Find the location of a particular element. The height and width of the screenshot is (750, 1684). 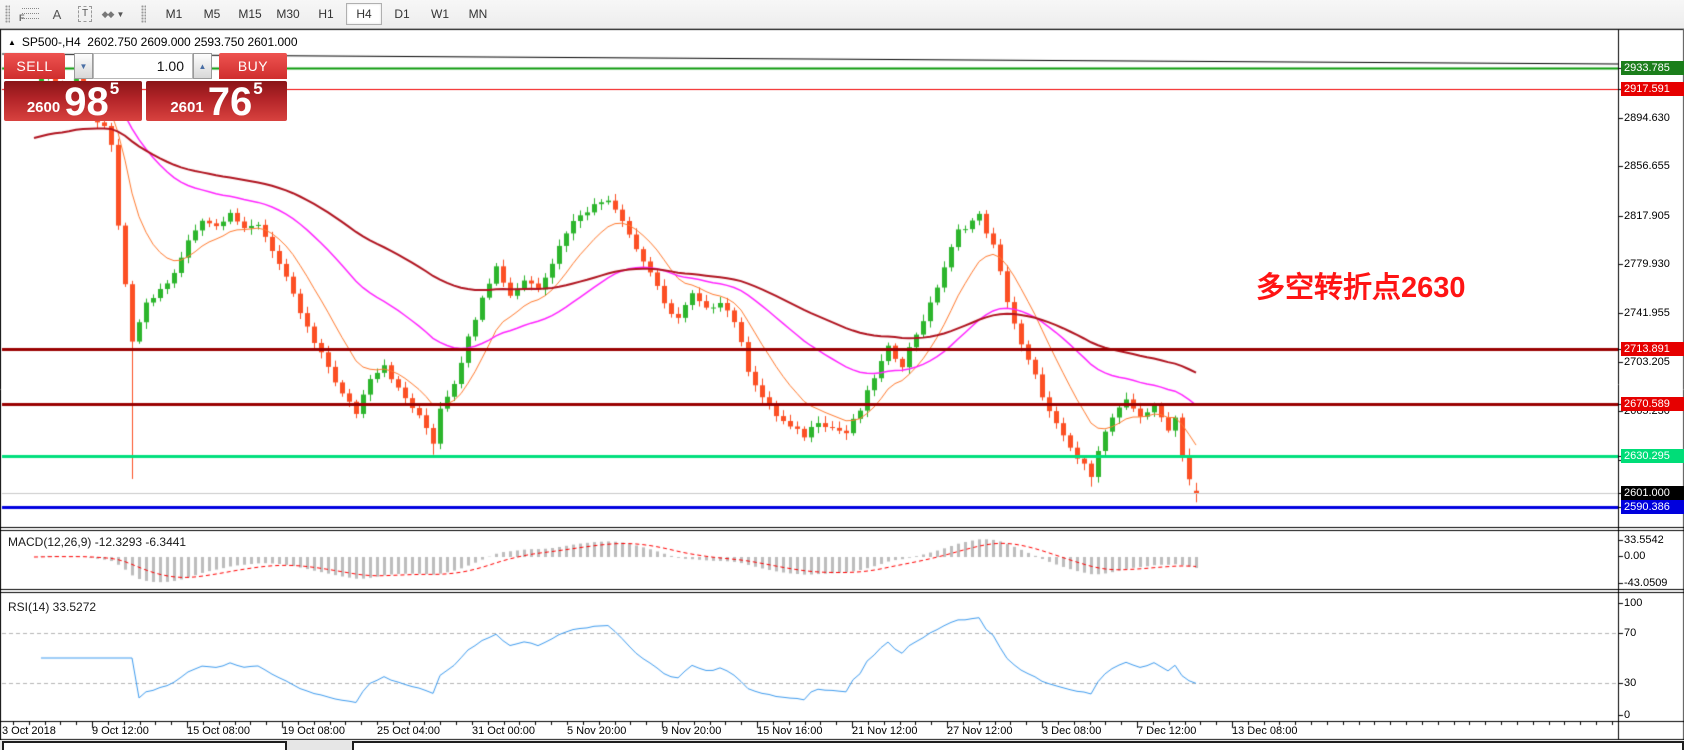

text-label-tool-icon: T is located at coordinates (85, 14).